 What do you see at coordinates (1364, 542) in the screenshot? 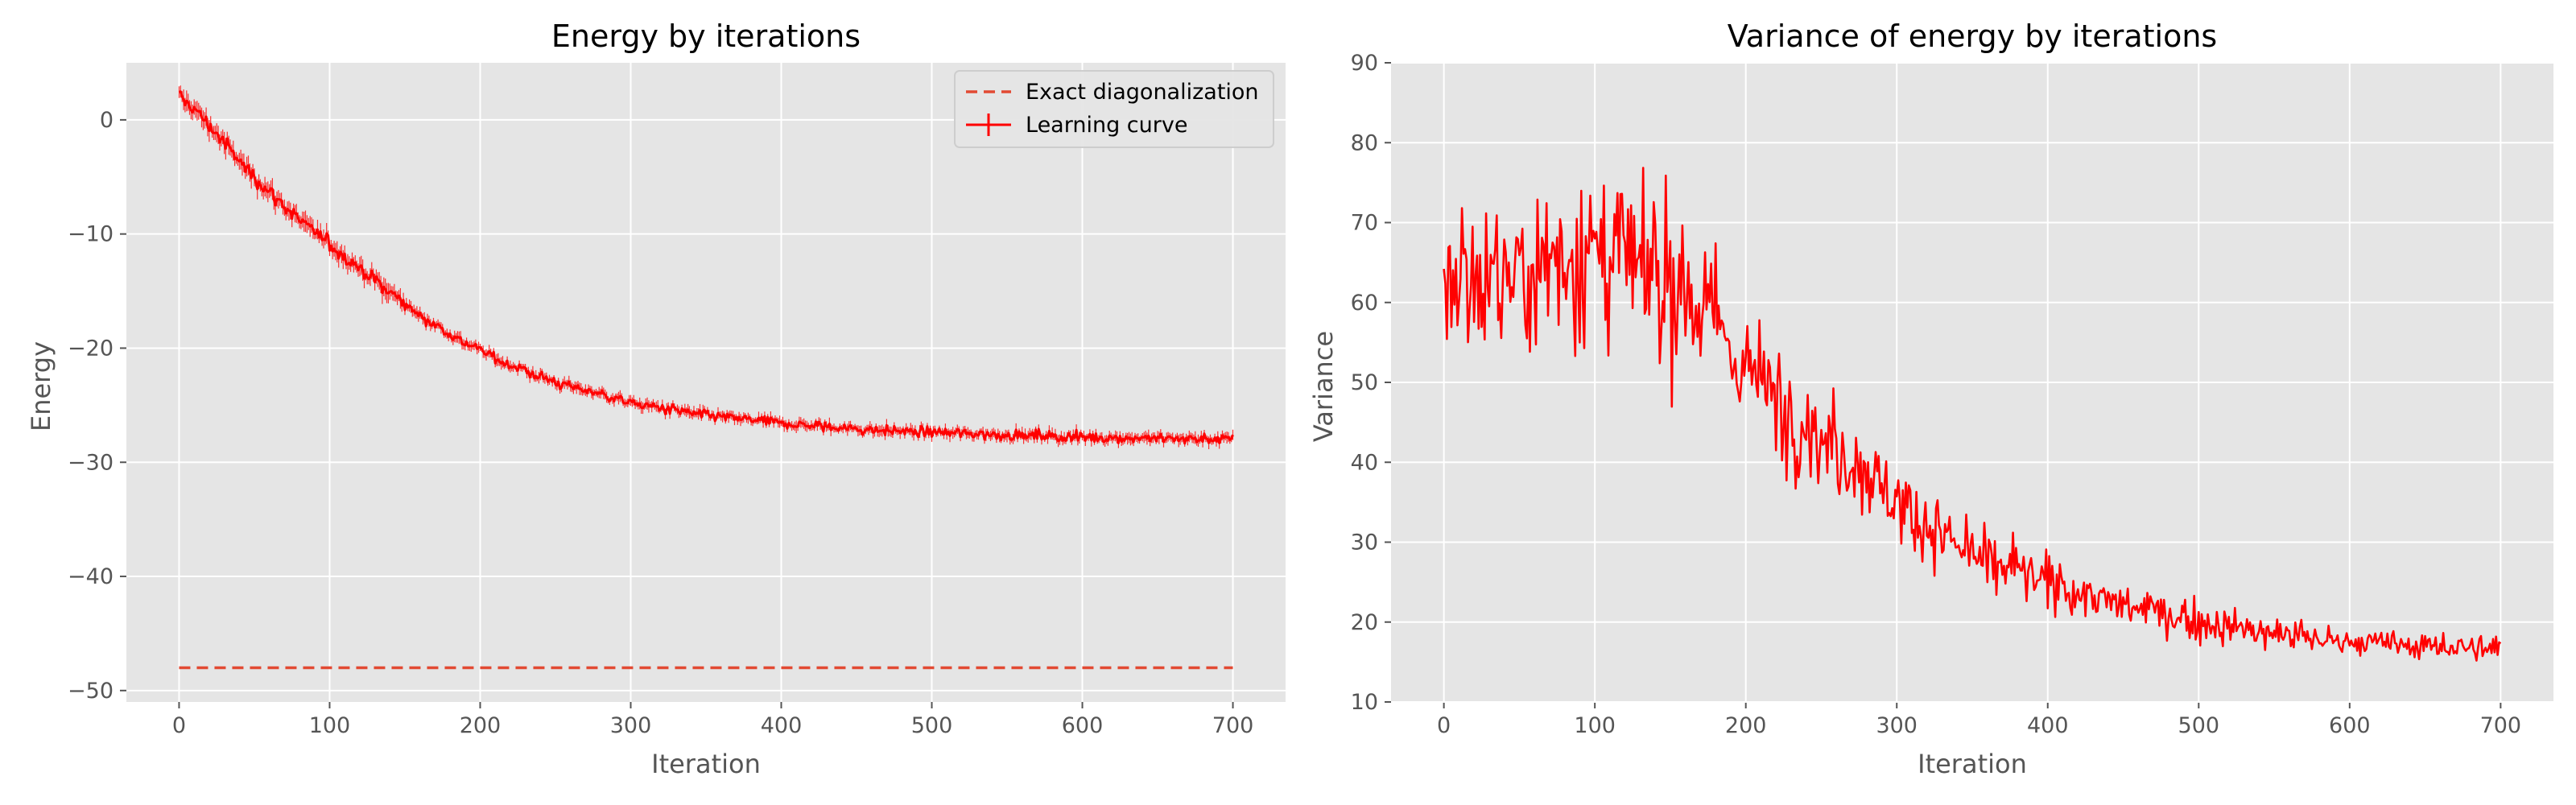
I see `y-tick-label: 30` at bounding box center [1364, 542].